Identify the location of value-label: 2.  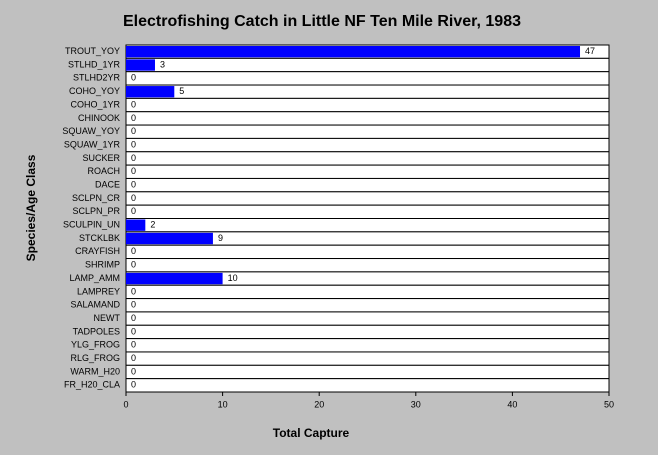
(152, 225).